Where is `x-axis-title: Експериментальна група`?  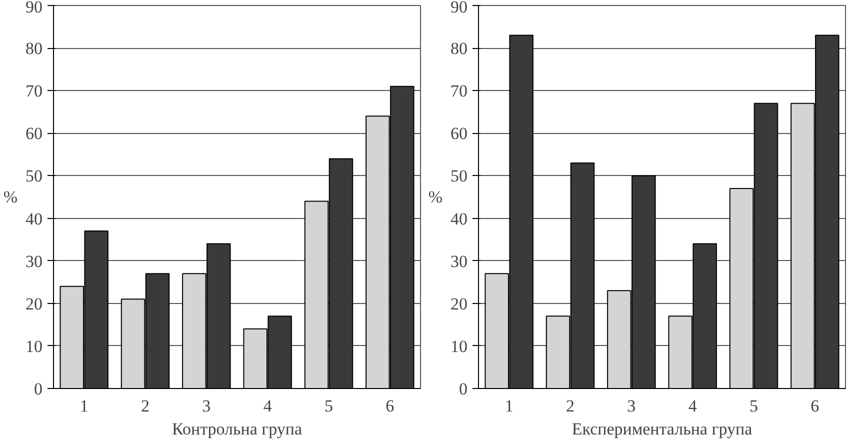 x-axis-title: Експериментальна група is located at coordinates (662, 429).